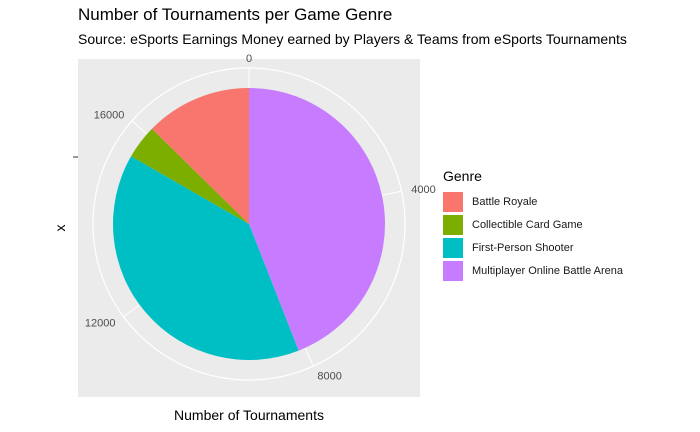 The image size is (700, 432). I want to click on legend-item-first-person-shooter: First-Person Shooter, so click(533, 247).